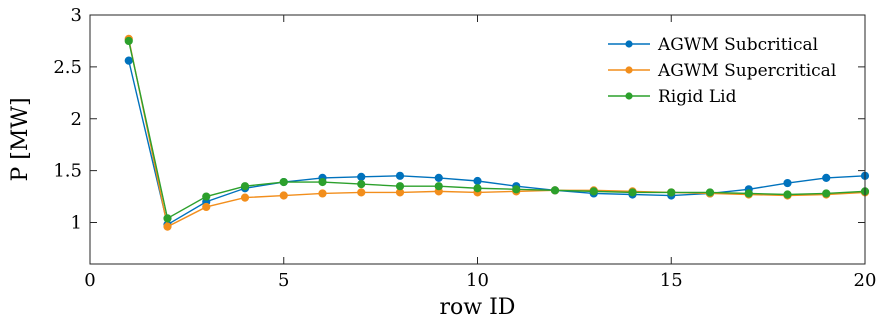 The width and height of the screenshot is (880, 322). What do you see at coordinates (697, 97) in the screenshot?
I see `legend-entry-2: Rigid Lid` at bounding box center [697, 97].